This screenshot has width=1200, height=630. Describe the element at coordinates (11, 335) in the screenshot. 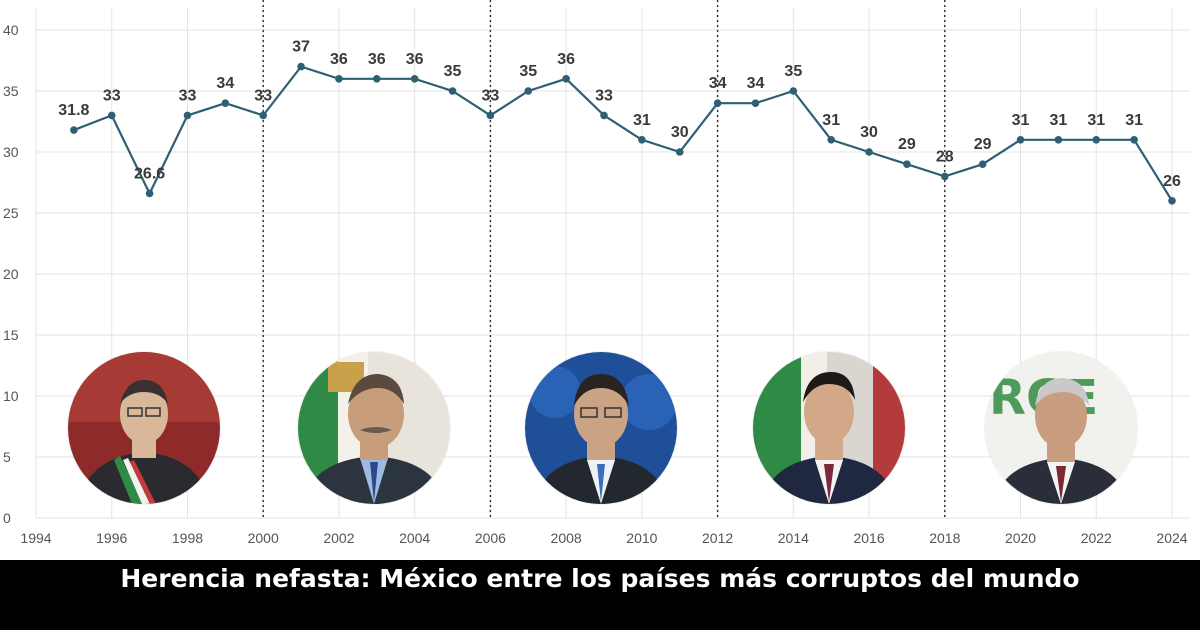

I see `y-tick-label: 15` at that location.